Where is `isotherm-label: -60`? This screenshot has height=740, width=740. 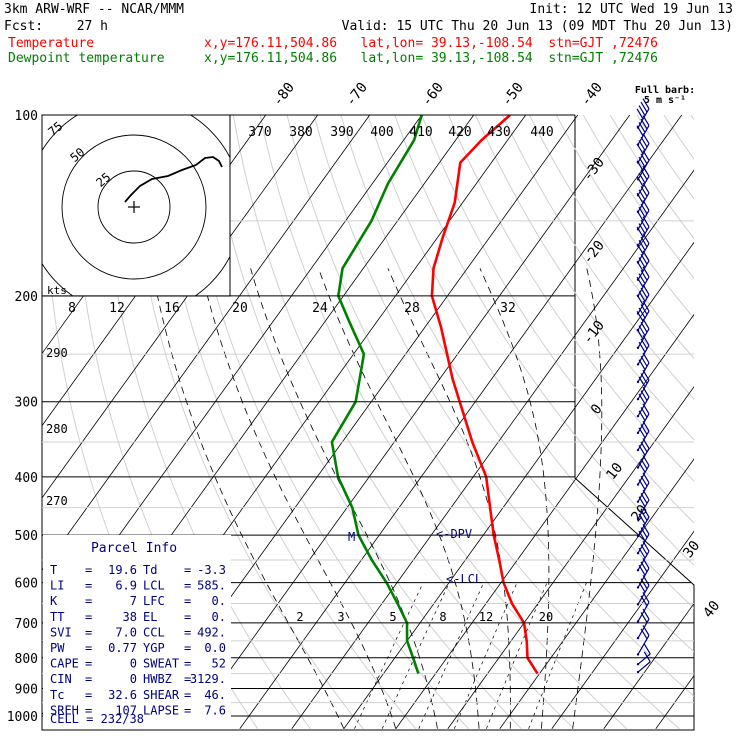
isotherm-label: -60 is located at coordinates (433, 95).